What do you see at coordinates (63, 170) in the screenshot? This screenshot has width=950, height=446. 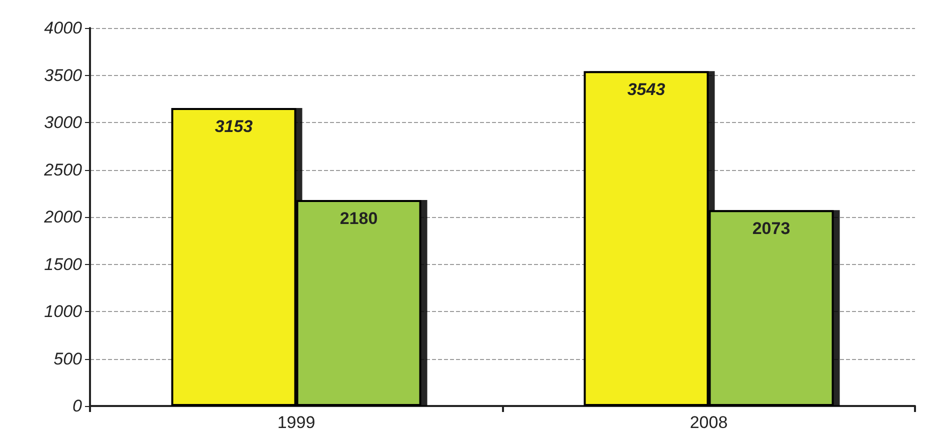 I see `y-tick-label: 2500` at bounding box center [63, 170].